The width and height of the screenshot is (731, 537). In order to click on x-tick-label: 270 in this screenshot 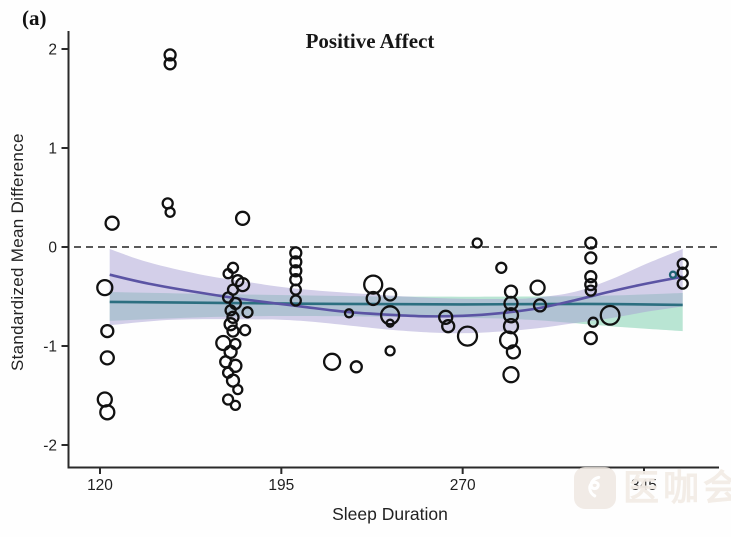, I will do `click(463, 485)`.